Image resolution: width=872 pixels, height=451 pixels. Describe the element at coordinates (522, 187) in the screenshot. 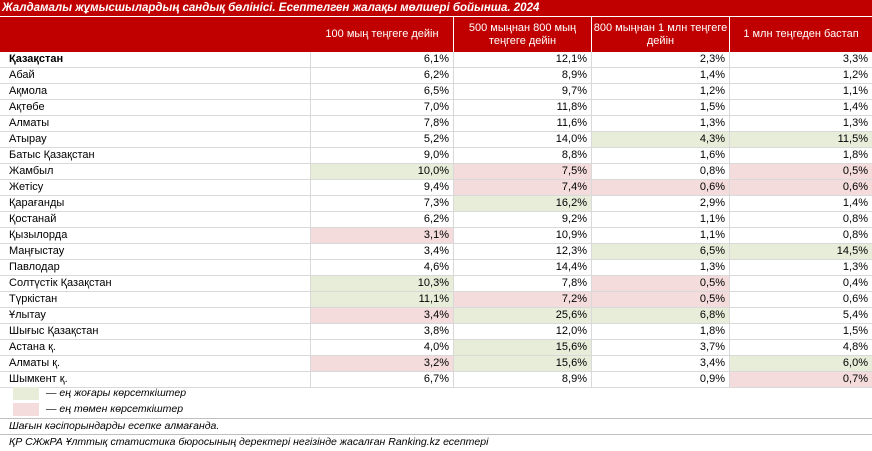

I see `value-cell: 7,4%` at that location.